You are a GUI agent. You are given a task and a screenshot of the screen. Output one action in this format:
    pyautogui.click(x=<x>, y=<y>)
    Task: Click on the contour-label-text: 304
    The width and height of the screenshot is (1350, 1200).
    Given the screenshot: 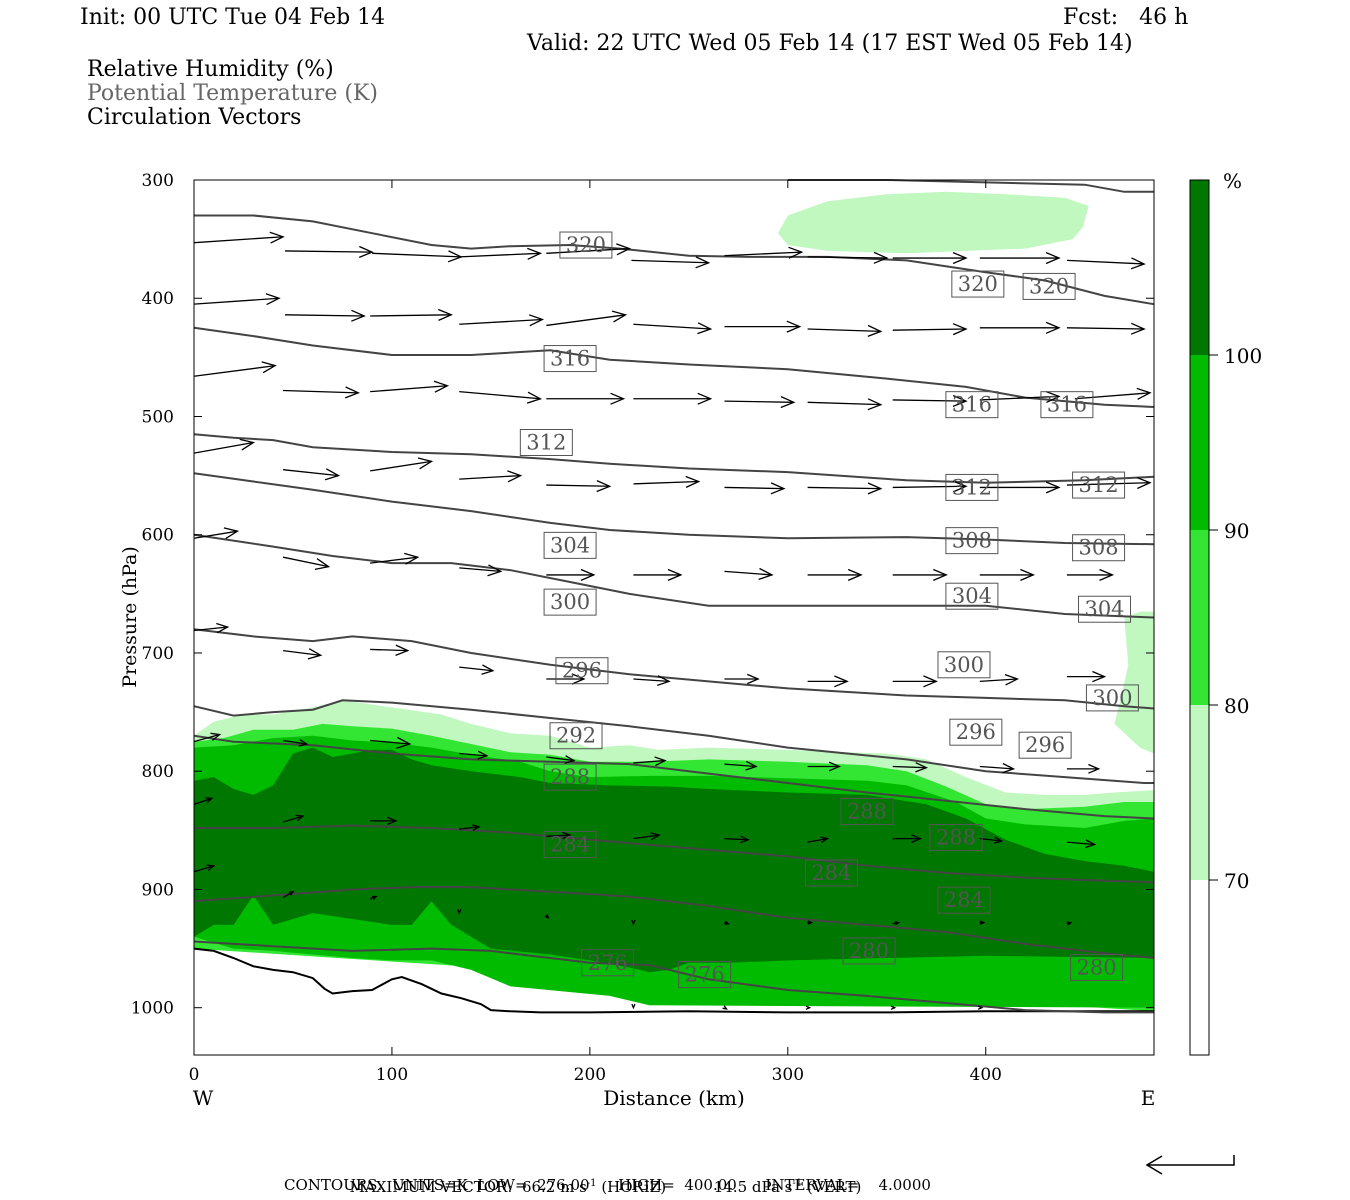 What is the action you would take?
    pyautogui.click(x=1104, y=609)
    